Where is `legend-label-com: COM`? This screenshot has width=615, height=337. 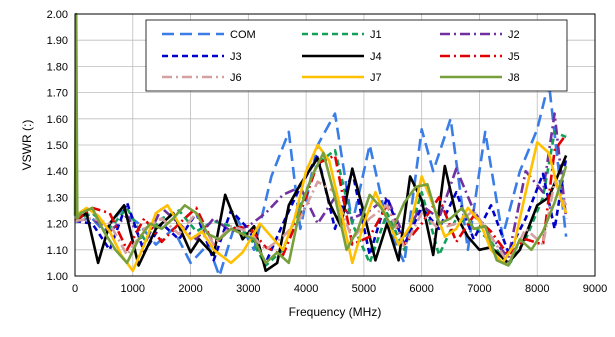
legend-label-com: COM is located at coordinates (243, 35).